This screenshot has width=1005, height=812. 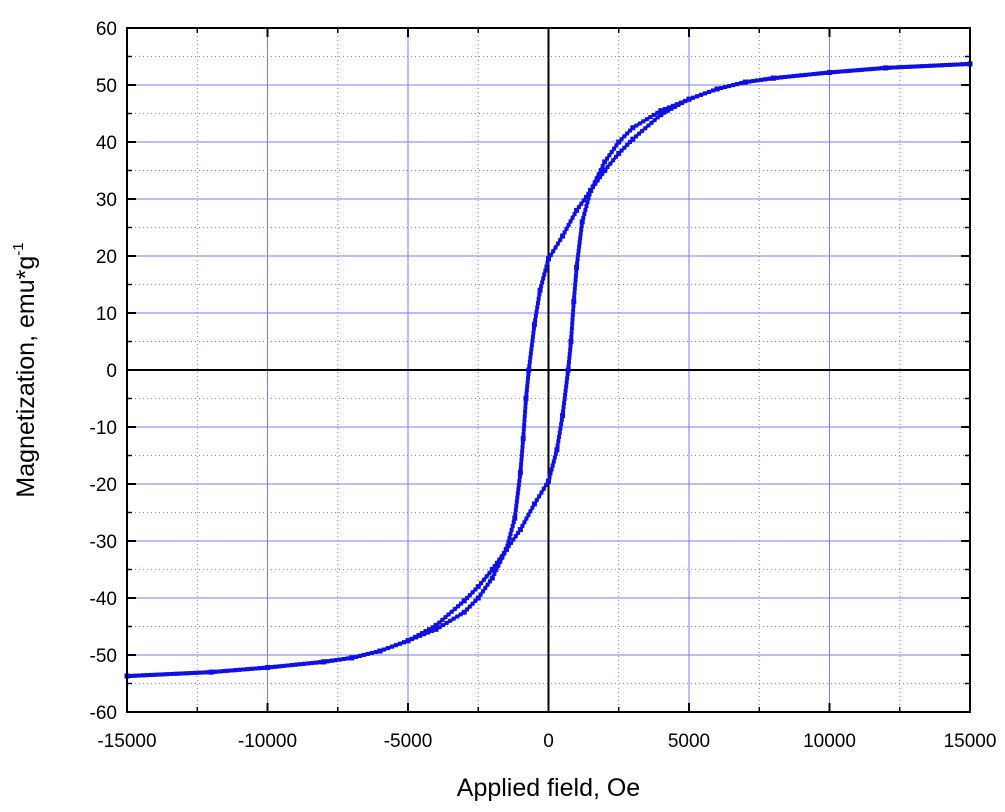 What do you see at coordinates (548, 741) in the screenshot?
I see `x-tick-label: 0` at bounding box center [548, 741].